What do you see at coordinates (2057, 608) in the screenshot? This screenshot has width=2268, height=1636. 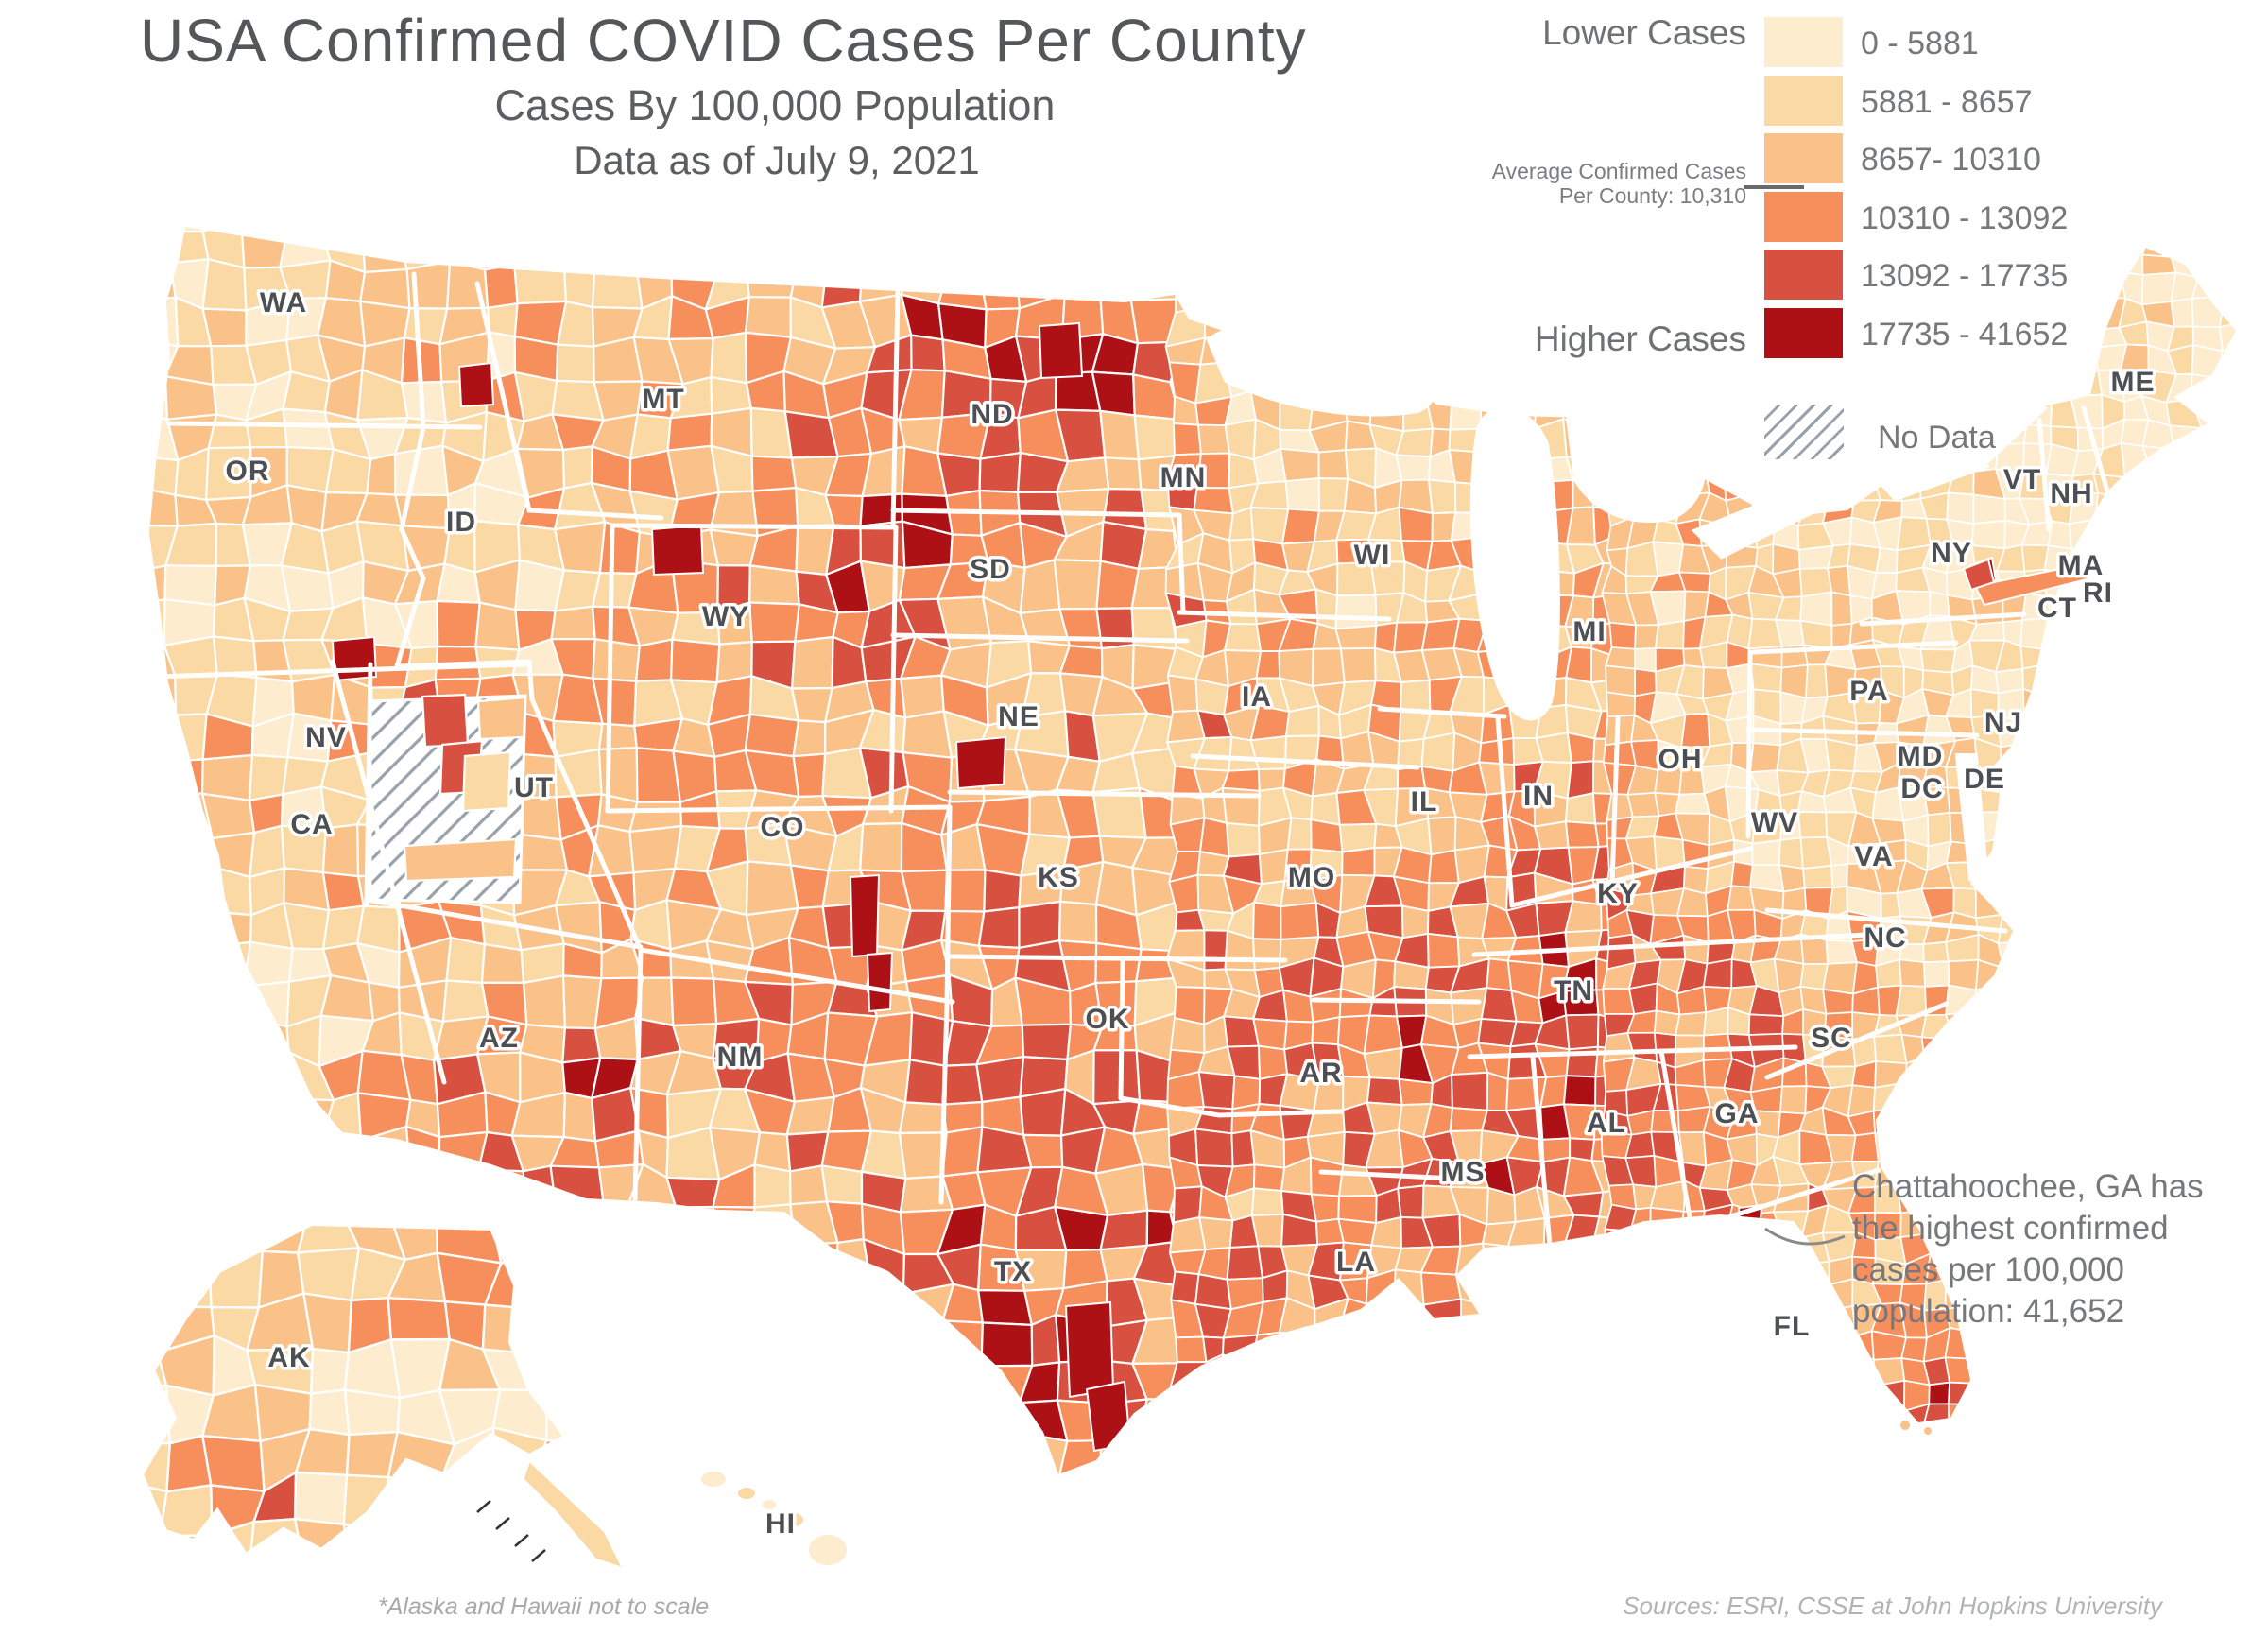 I see `state-label-ct: CT` at bounding box center [2057, 608].